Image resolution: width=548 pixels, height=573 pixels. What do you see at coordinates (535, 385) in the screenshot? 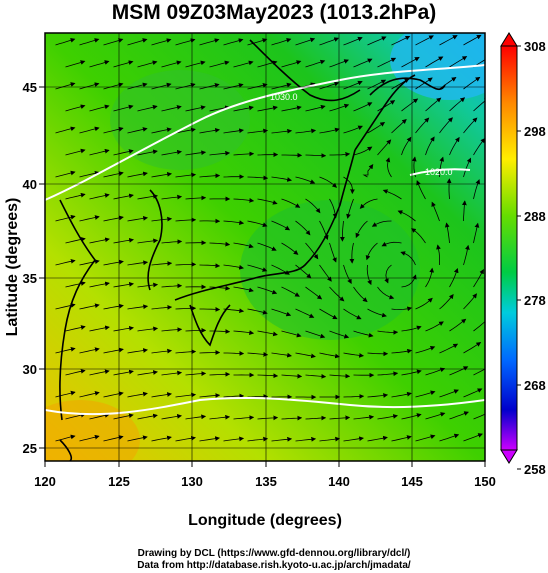
I see `colorbar-tick: 268` at bounding box center [535, 385].